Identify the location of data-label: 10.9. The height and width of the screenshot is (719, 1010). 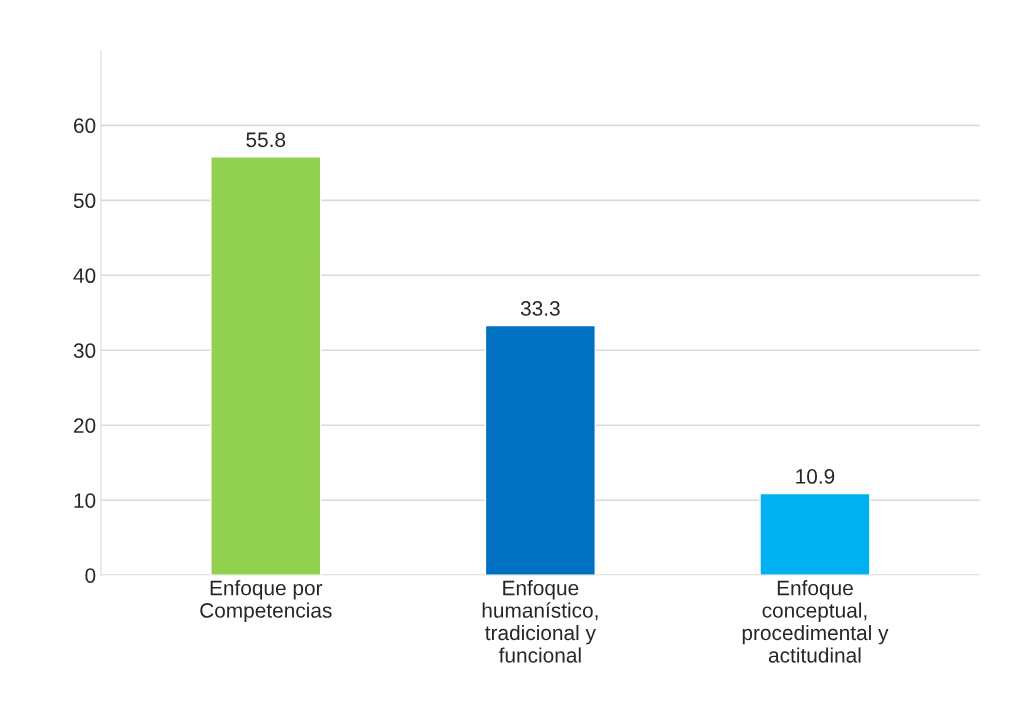
(815, 476).